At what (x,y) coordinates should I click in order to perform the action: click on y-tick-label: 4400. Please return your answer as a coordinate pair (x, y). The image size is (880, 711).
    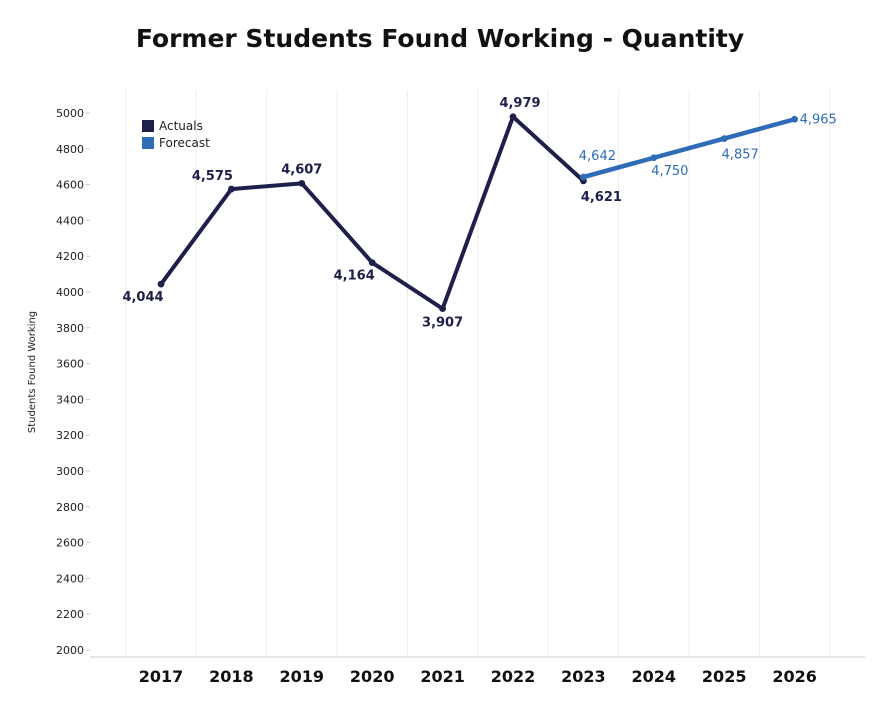
    Looking at the image, I should click on (70, 220).